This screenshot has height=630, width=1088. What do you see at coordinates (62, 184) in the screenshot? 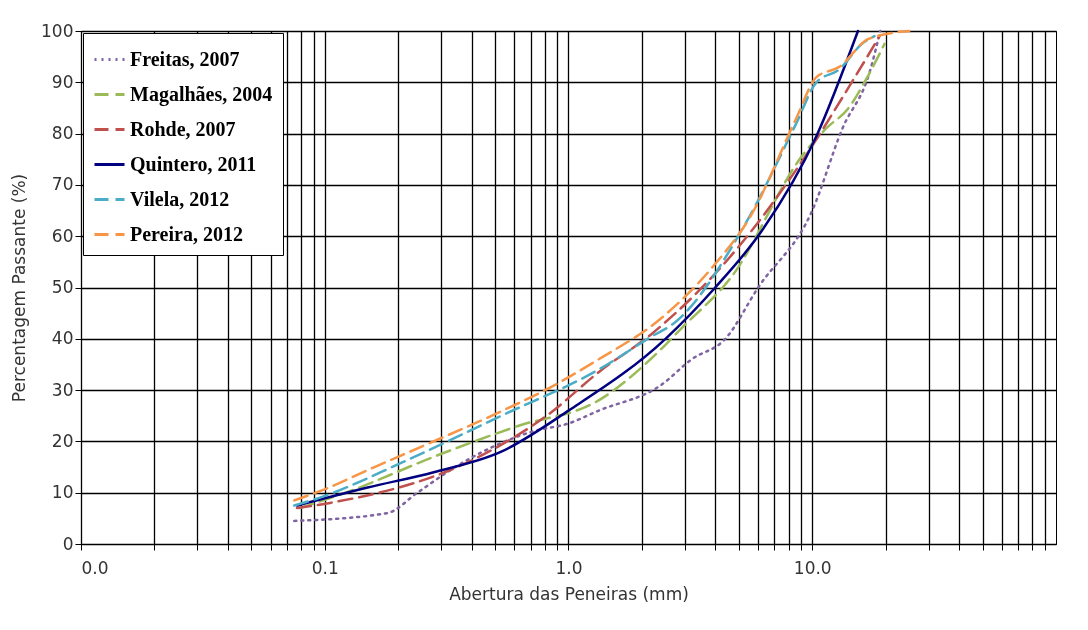
I see `y-tick-label: 70` at bounding box center [62, 184].